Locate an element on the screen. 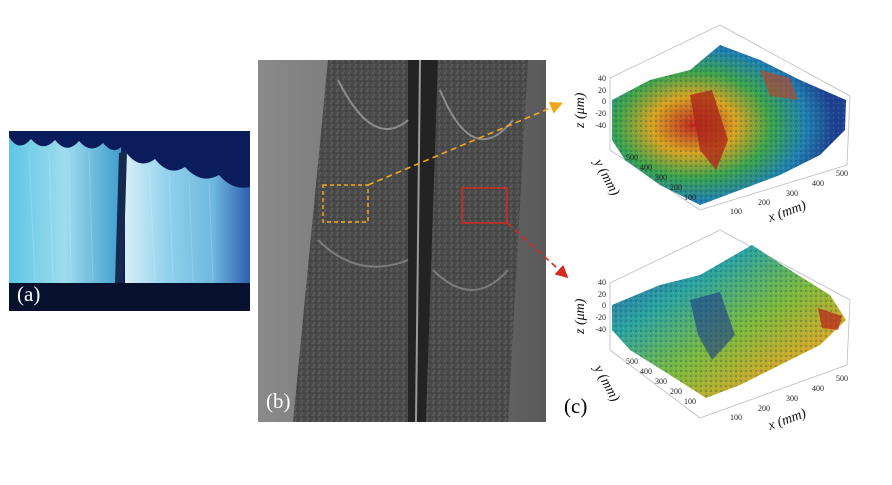  z-tick-bottom-4: -40 is located at coordinates (600, 329).